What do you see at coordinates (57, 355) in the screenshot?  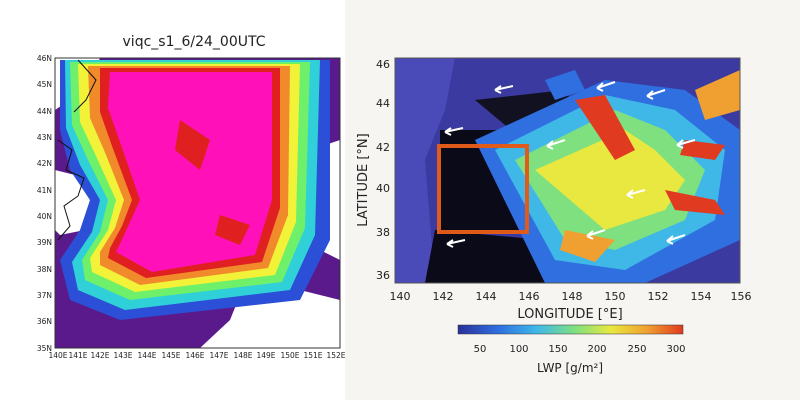 I see `left-x-tick: 140E` at bounding box center [57, 355].